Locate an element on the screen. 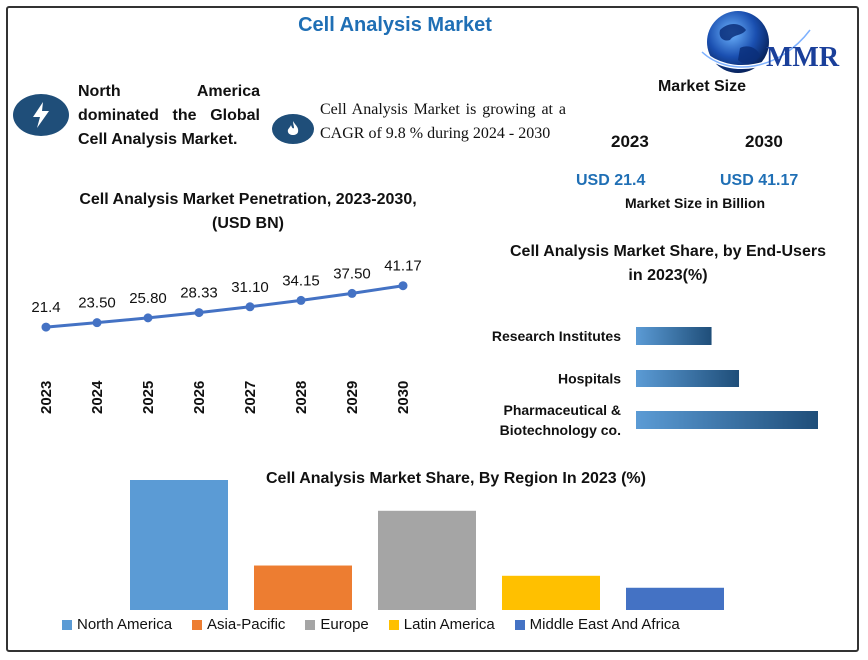  data-label: 23.50 is located at coordinates (97, 303).